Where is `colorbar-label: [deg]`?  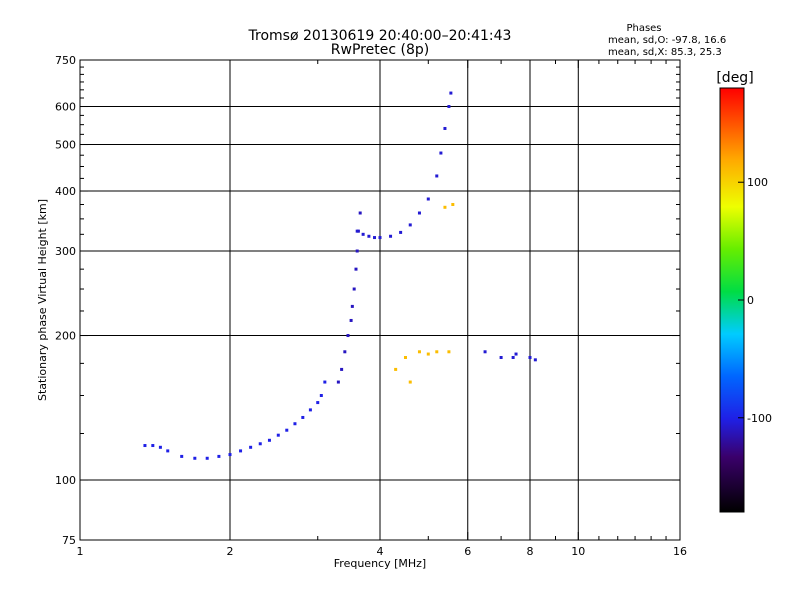
colorbar-label: [deg] is located at coordinates (734, 78).